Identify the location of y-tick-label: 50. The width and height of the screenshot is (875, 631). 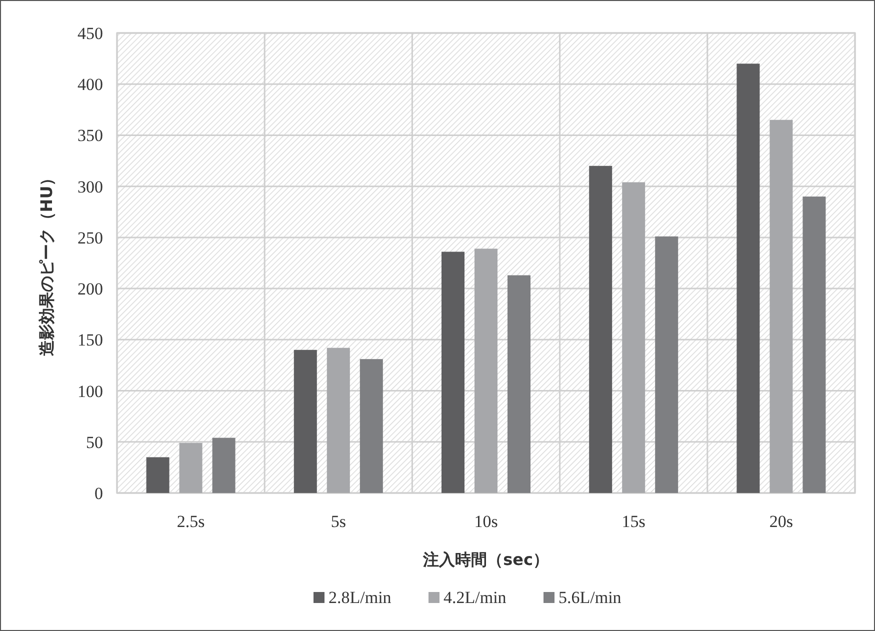
(94, 442).